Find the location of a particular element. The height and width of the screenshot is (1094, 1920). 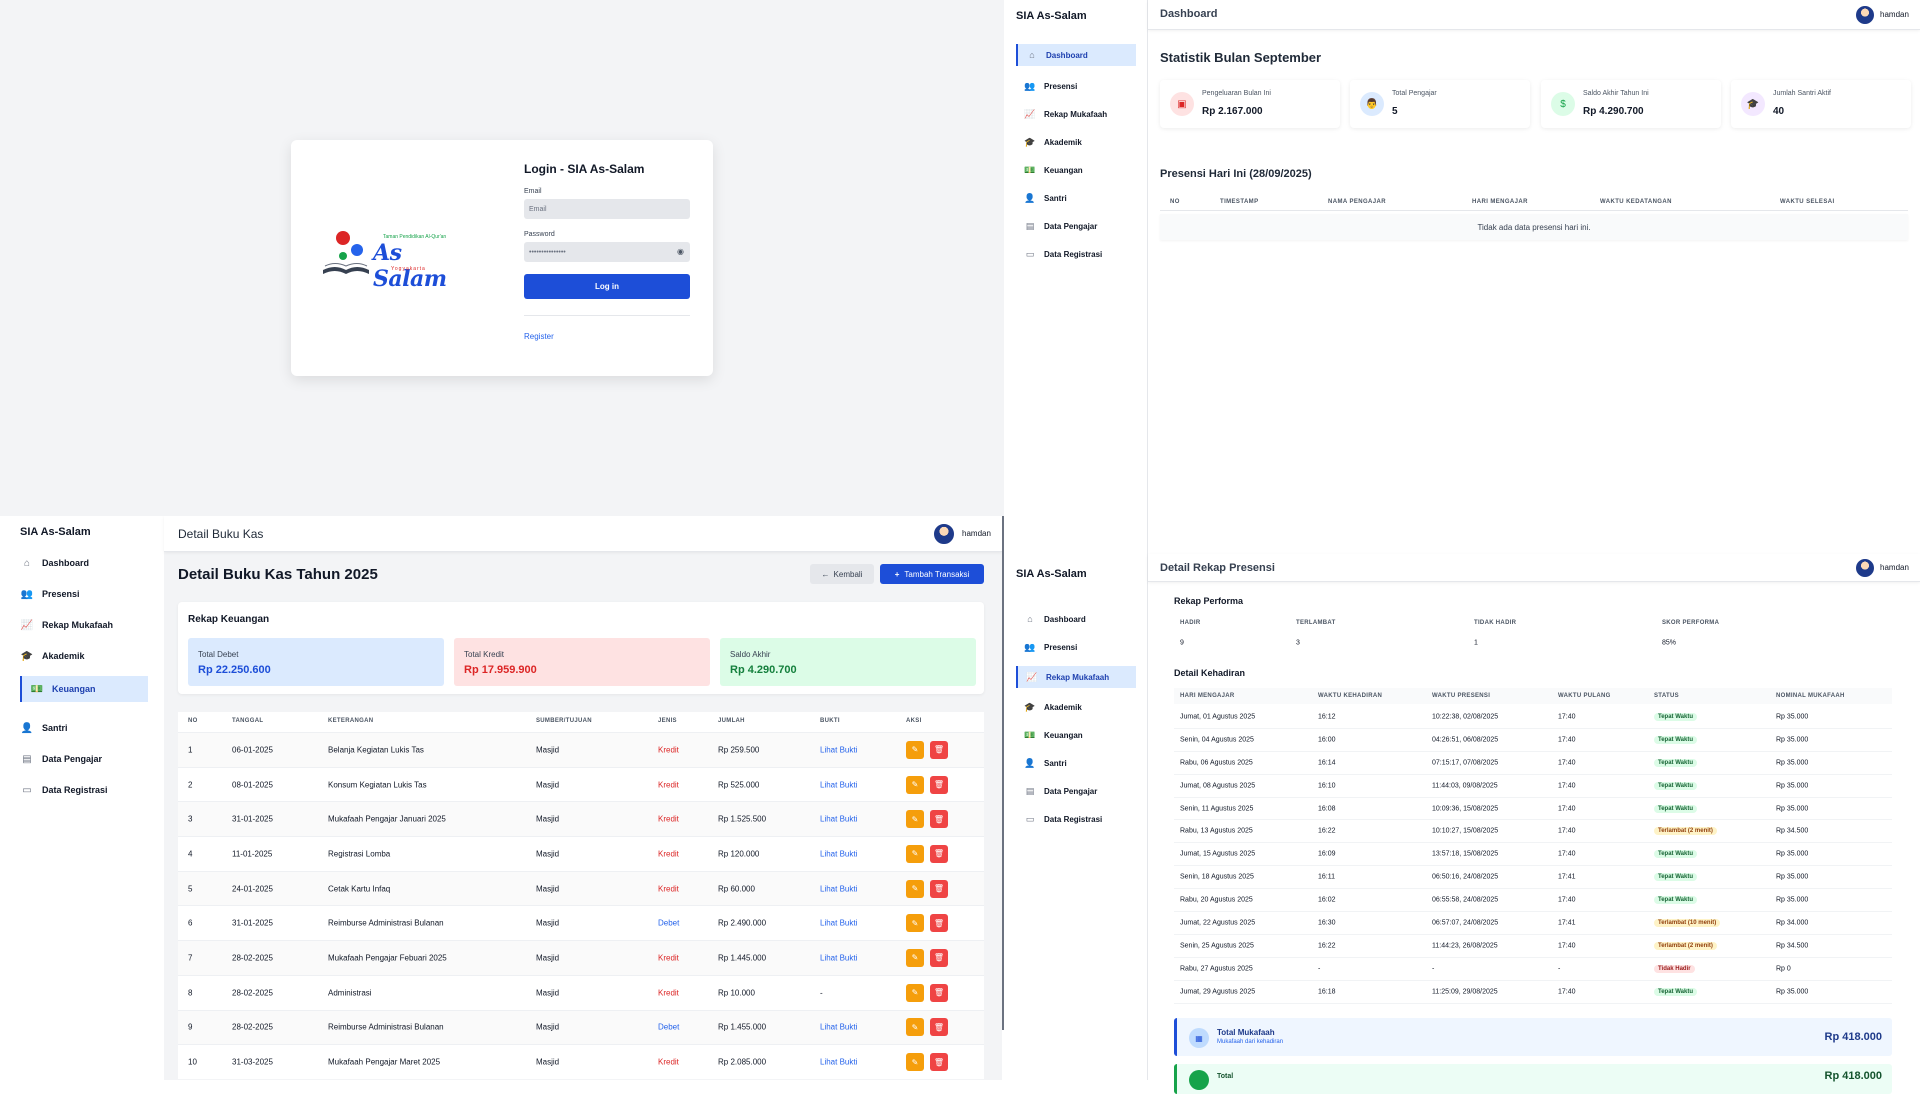

add-transaction-button: + Tambah Transaksi is located at coordinates (932, 574).